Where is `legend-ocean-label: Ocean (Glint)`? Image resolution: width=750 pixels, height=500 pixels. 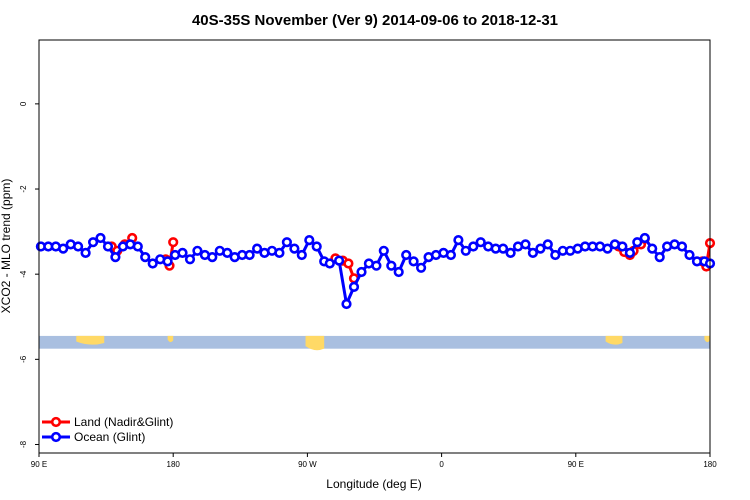
legend-ocean-label: Ocean (Glint) is located at coordinates (109, 437).